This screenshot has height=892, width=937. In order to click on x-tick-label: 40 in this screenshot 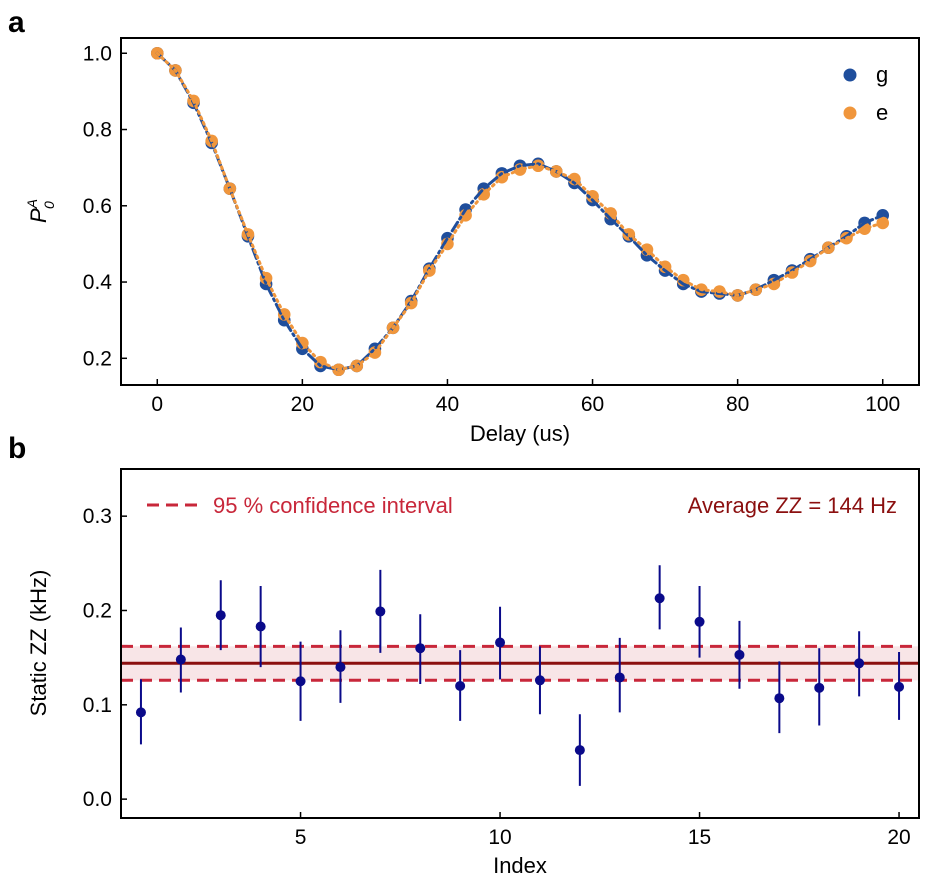, I will do `click(447, 404)`.